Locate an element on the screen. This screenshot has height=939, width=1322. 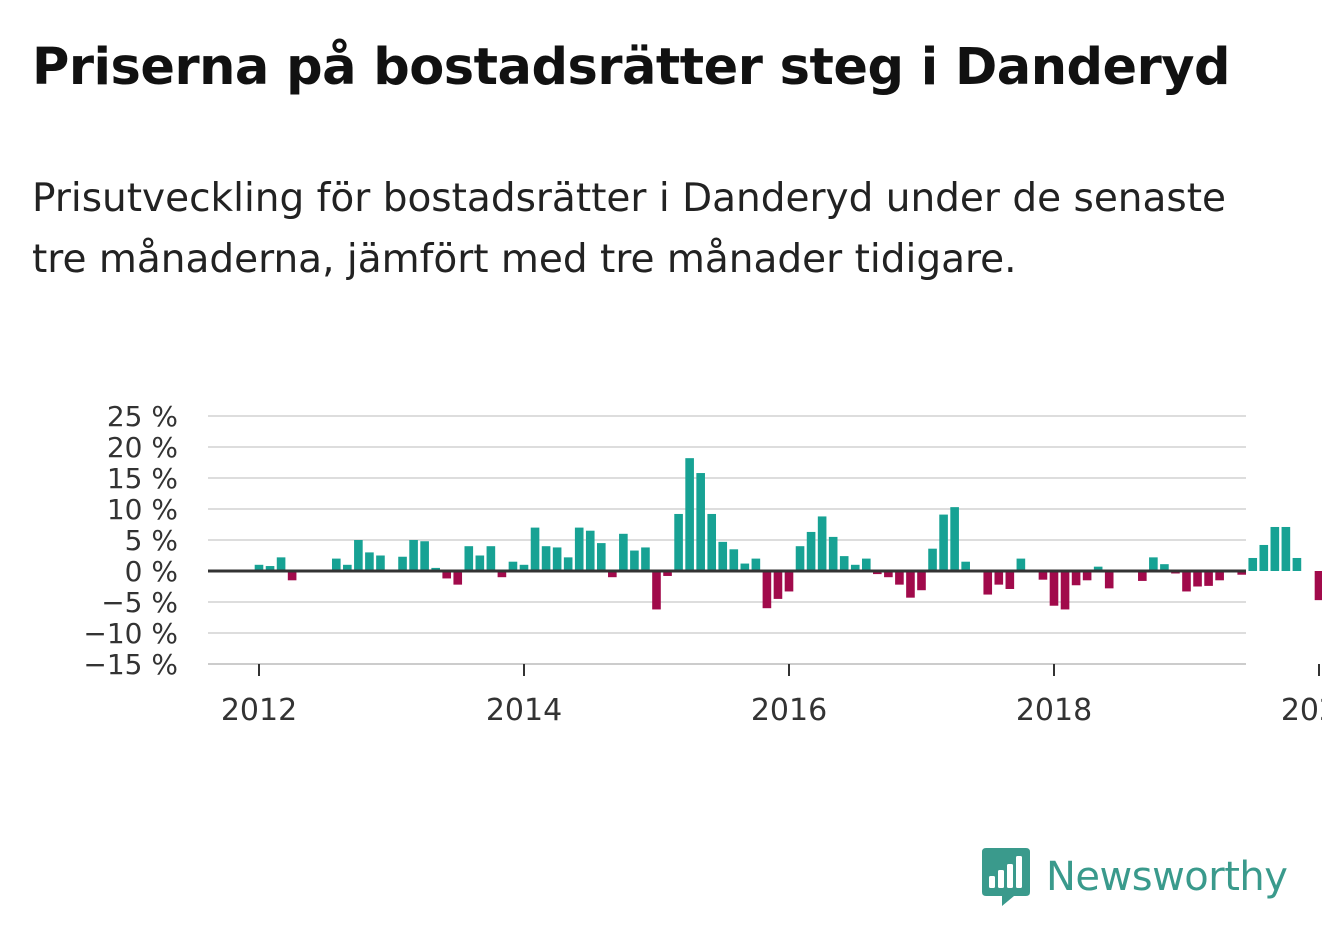
x-axis: 20122014201620182020202220242026 is located at coordinates (765, 695).